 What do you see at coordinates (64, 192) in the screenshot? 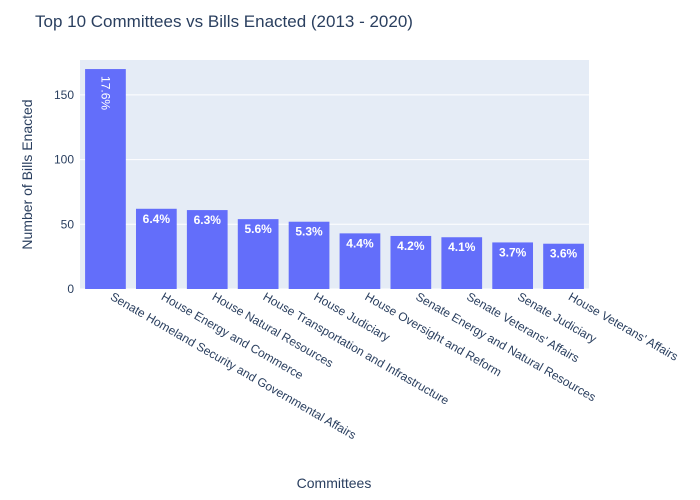
I see `y-axis-ticks: 0 50 100 150` at bounding box center [64, 192].